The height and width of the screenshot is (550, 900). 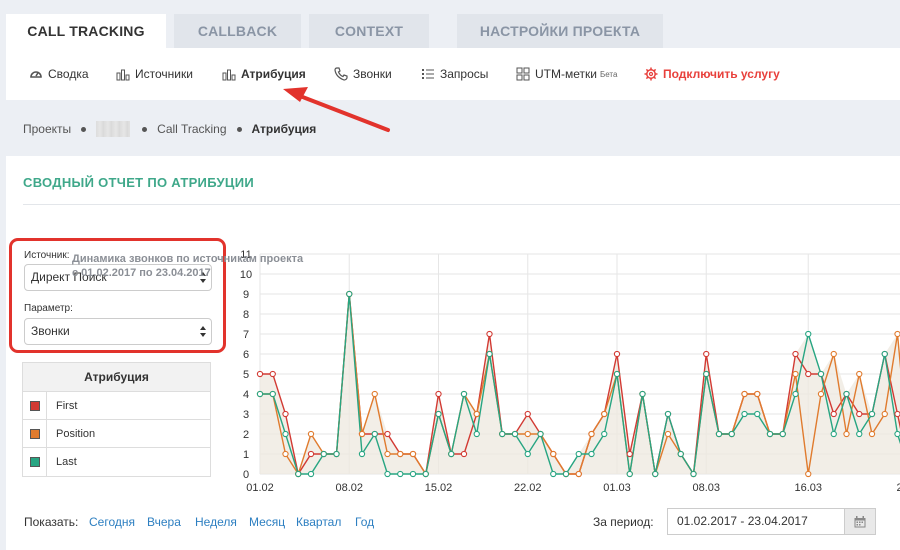 What do you see at coordinates (246, 395) in the screenshot?
I see `y-tick-label: 4` at bounding box center [246, 395].